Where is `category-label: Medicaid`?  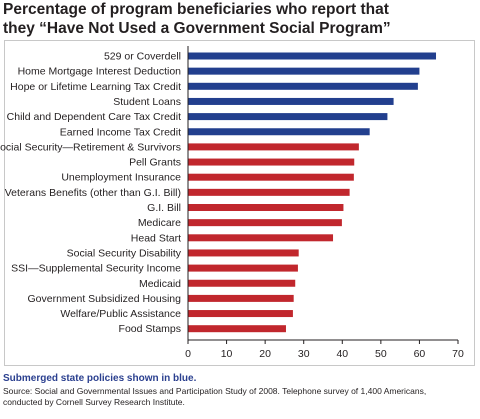
category-label: Medicaid is located at coordinates (160, 284).